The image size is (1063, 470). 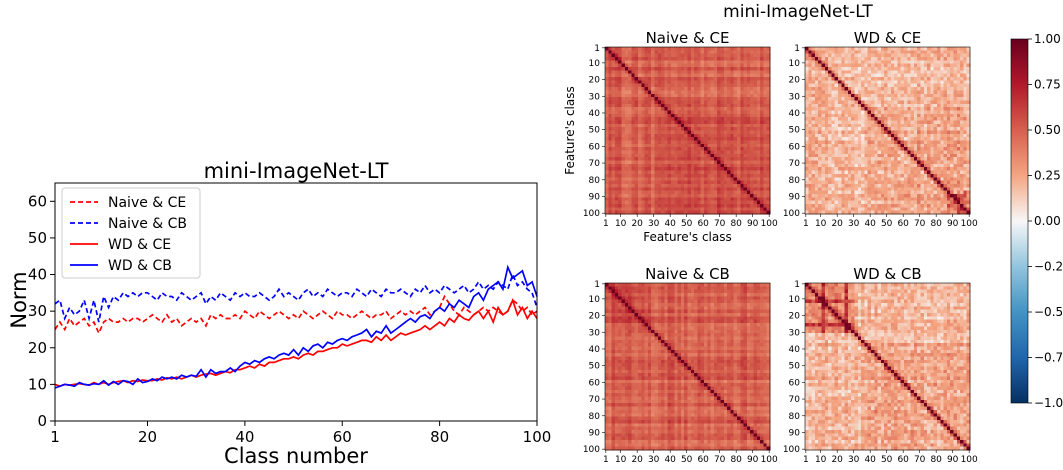 I want to click on colorbar-bar, so click(x=1019, y=221).